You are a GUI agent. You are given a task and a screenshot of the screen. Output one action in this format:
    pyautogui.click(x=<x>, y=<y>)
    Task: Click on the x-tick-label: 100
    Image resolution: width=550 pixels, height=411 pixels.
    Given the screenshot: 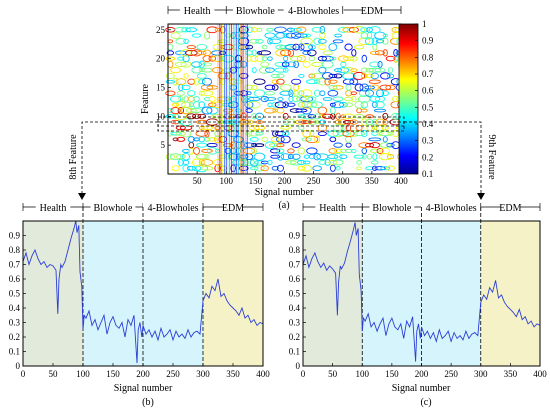 What is the action you would take?
    pyautogui.click(x=83, y=374)
    